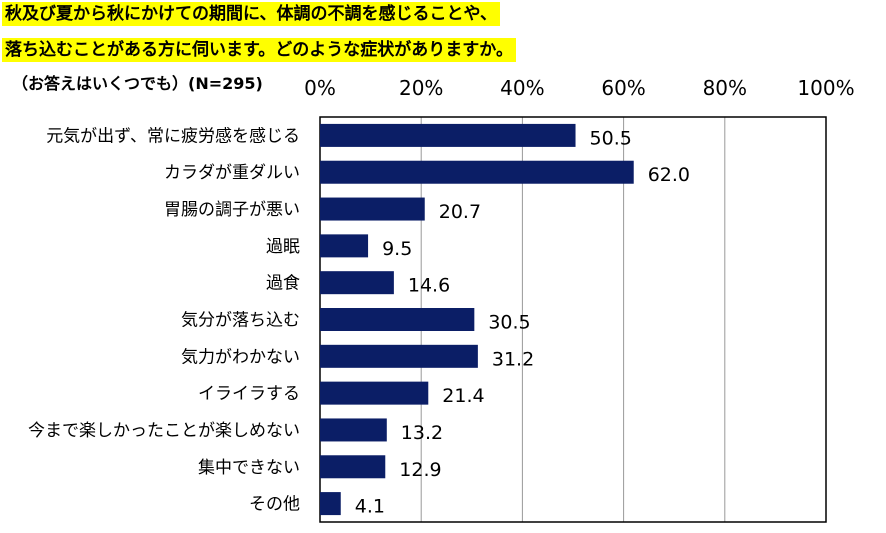  I want to click on value-label: 30.5, so click(509, 323).